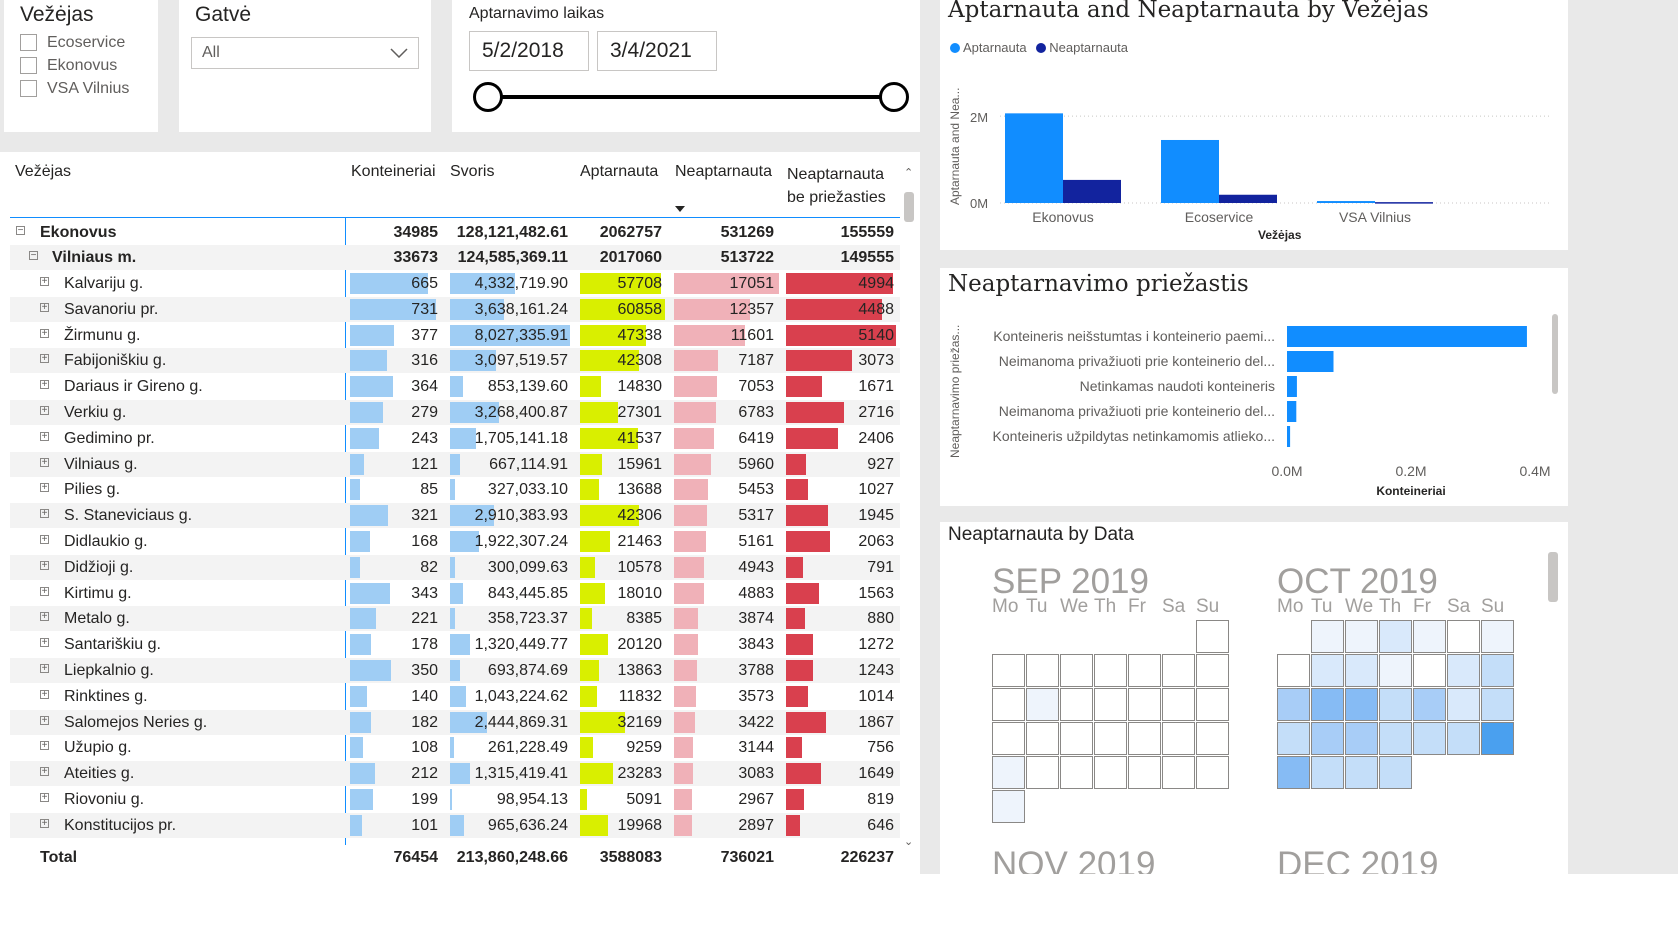 This screenshot has width=1678, height=935. Describe the element at coordinates (894, 97) in the screenshot. I see `end-date-handle` at that location.